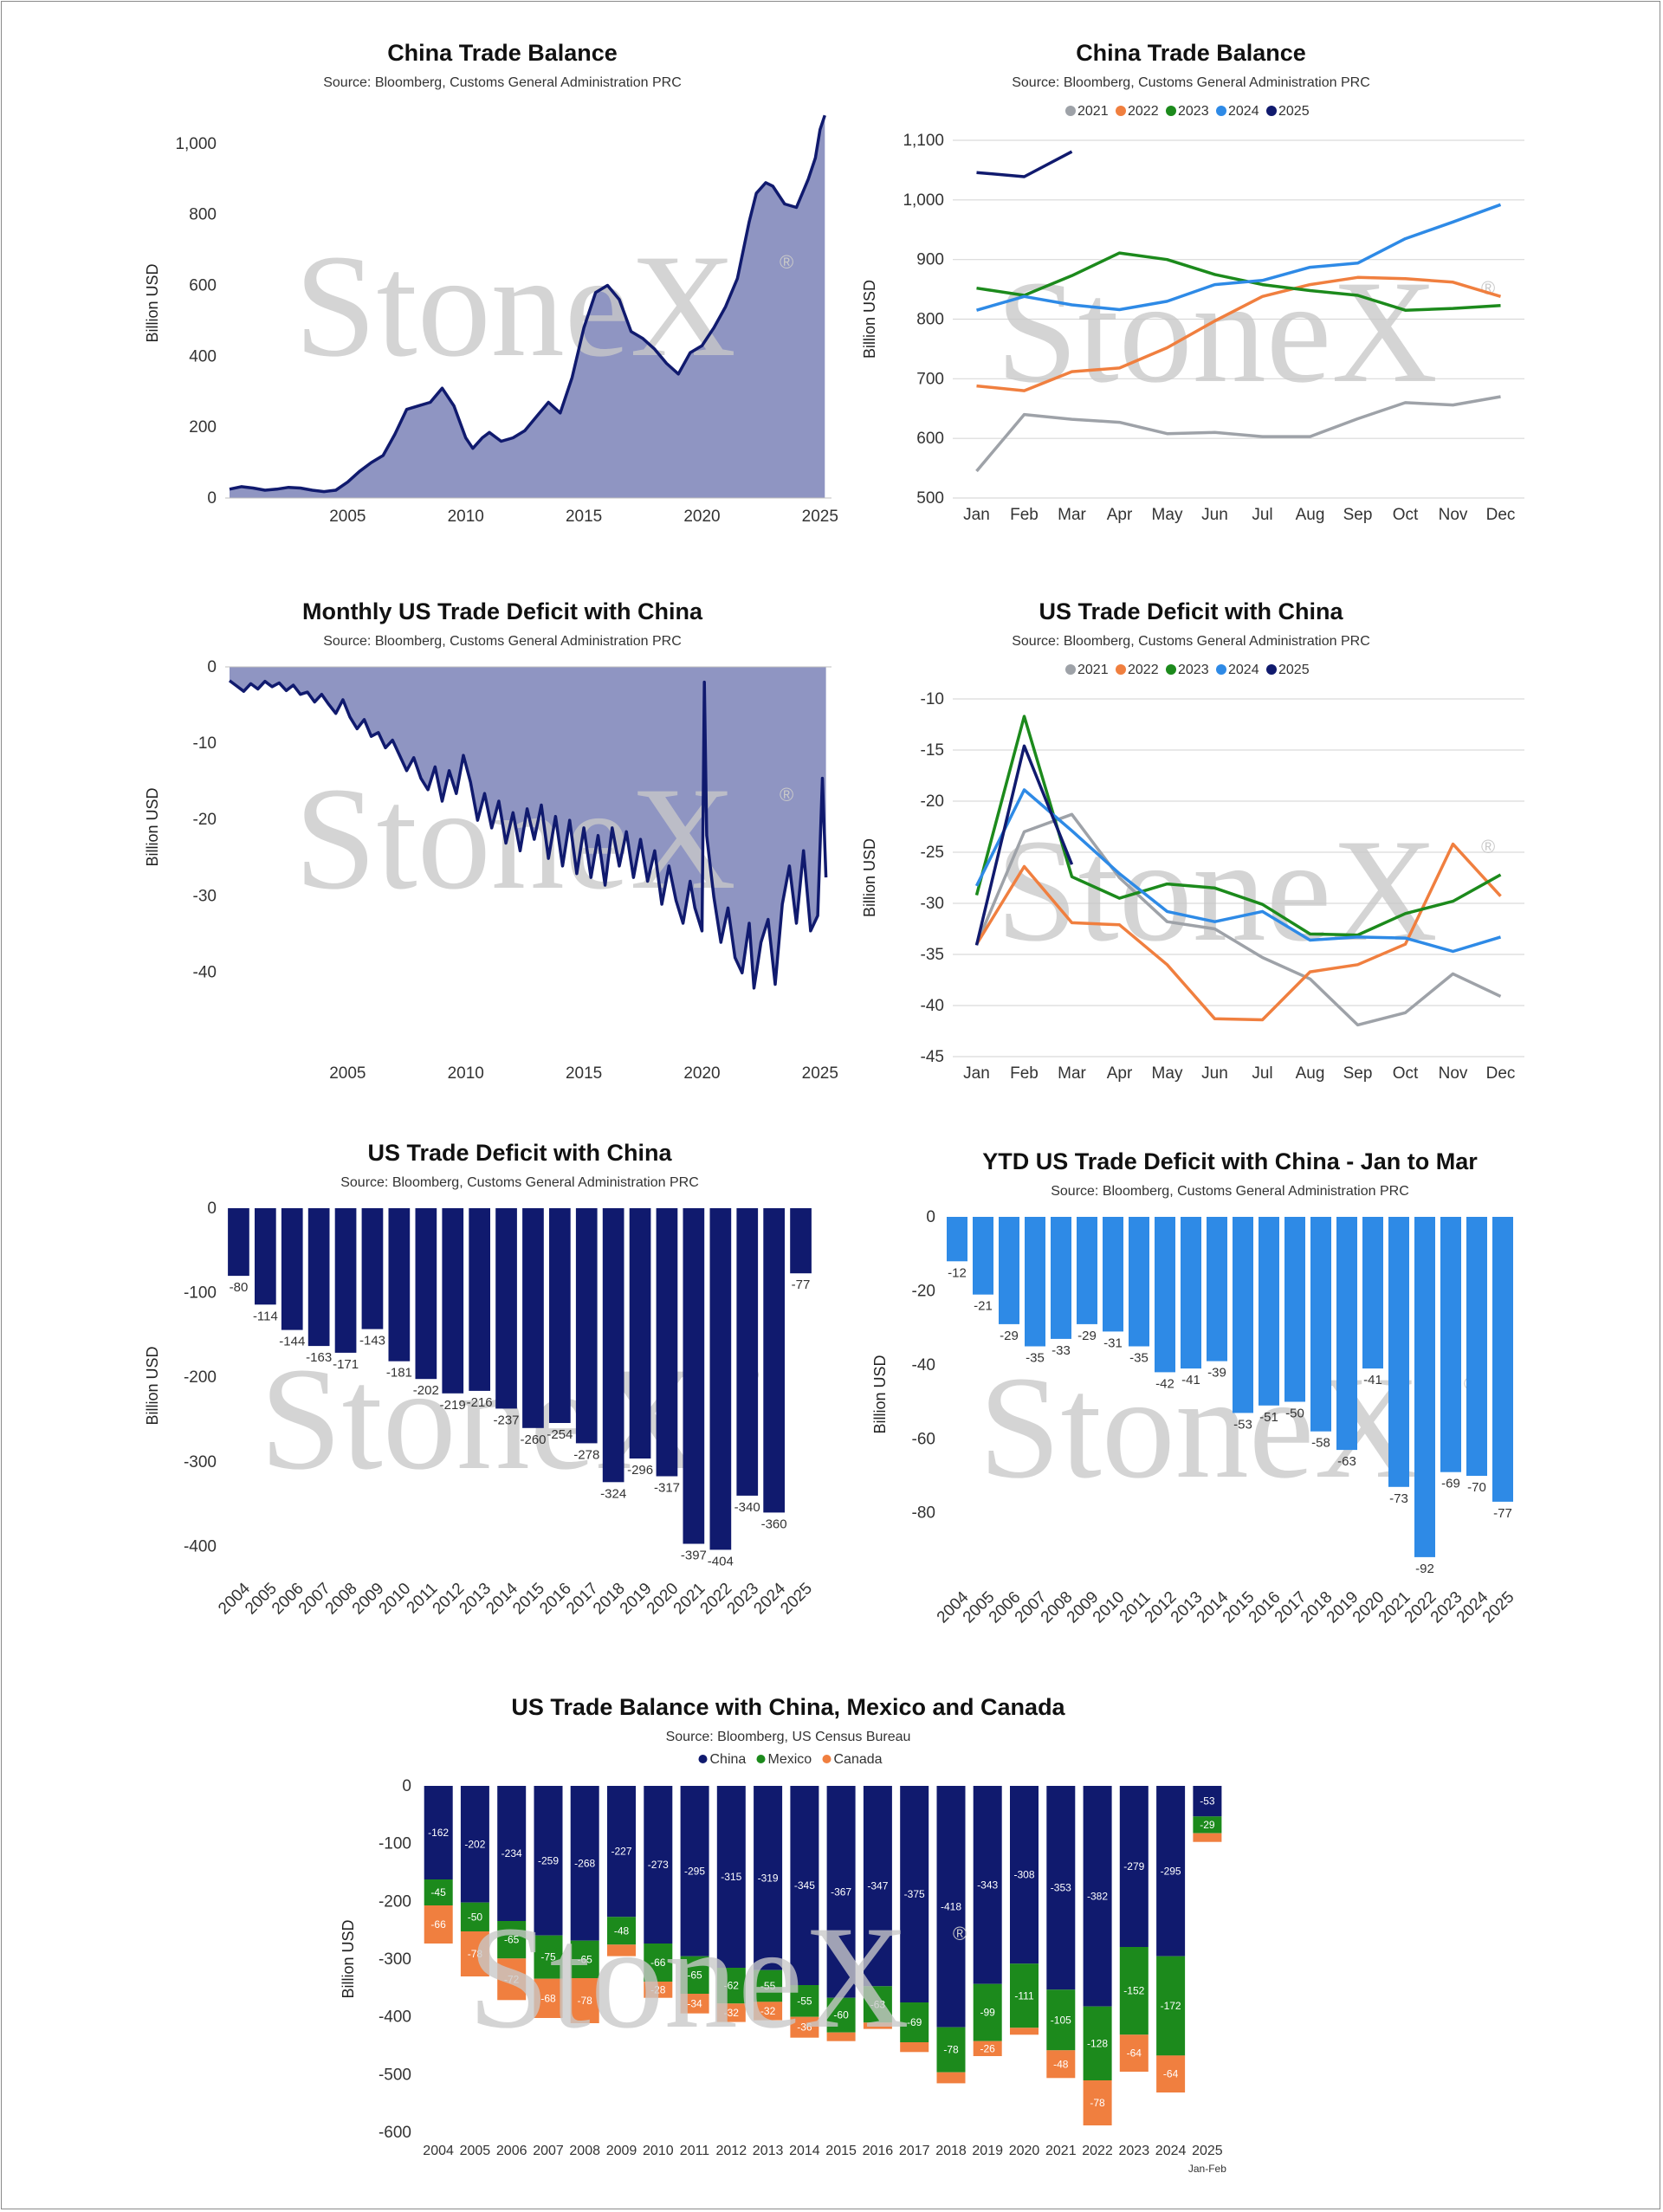  I want to click on y-axis-label: Billion USD, so click(152, 1385).